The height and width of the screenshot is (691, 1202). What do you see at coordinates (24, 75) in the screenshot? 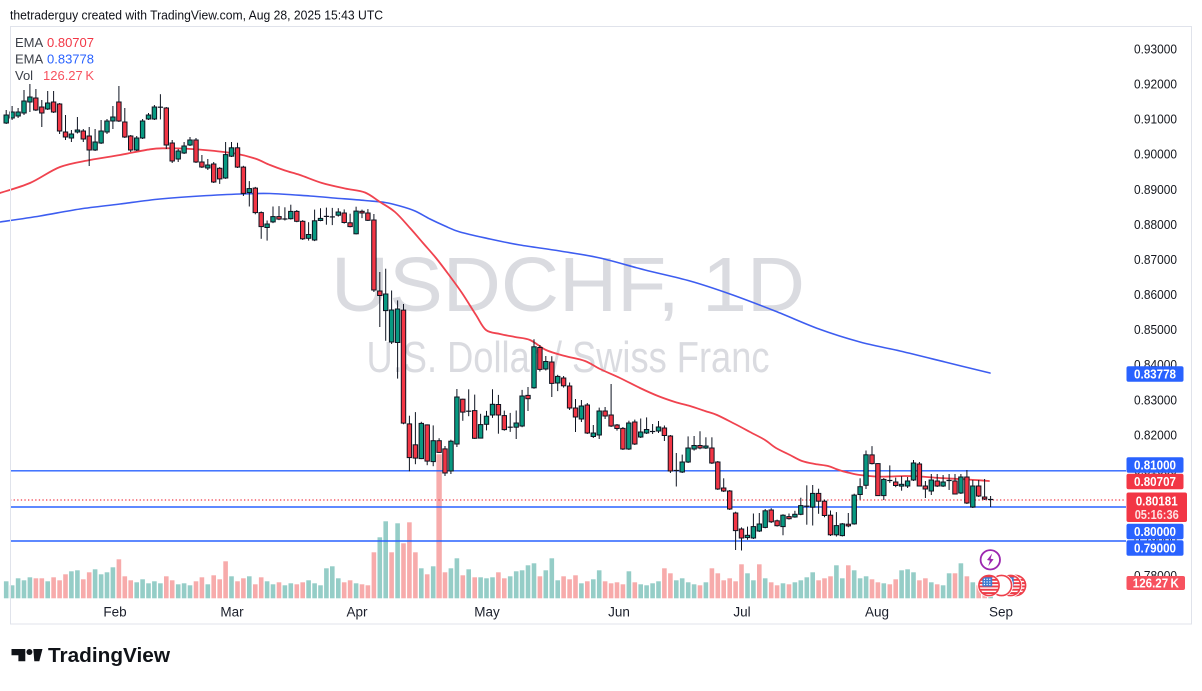
I see `svg-text: Vol` at bounding box center [24, 75].